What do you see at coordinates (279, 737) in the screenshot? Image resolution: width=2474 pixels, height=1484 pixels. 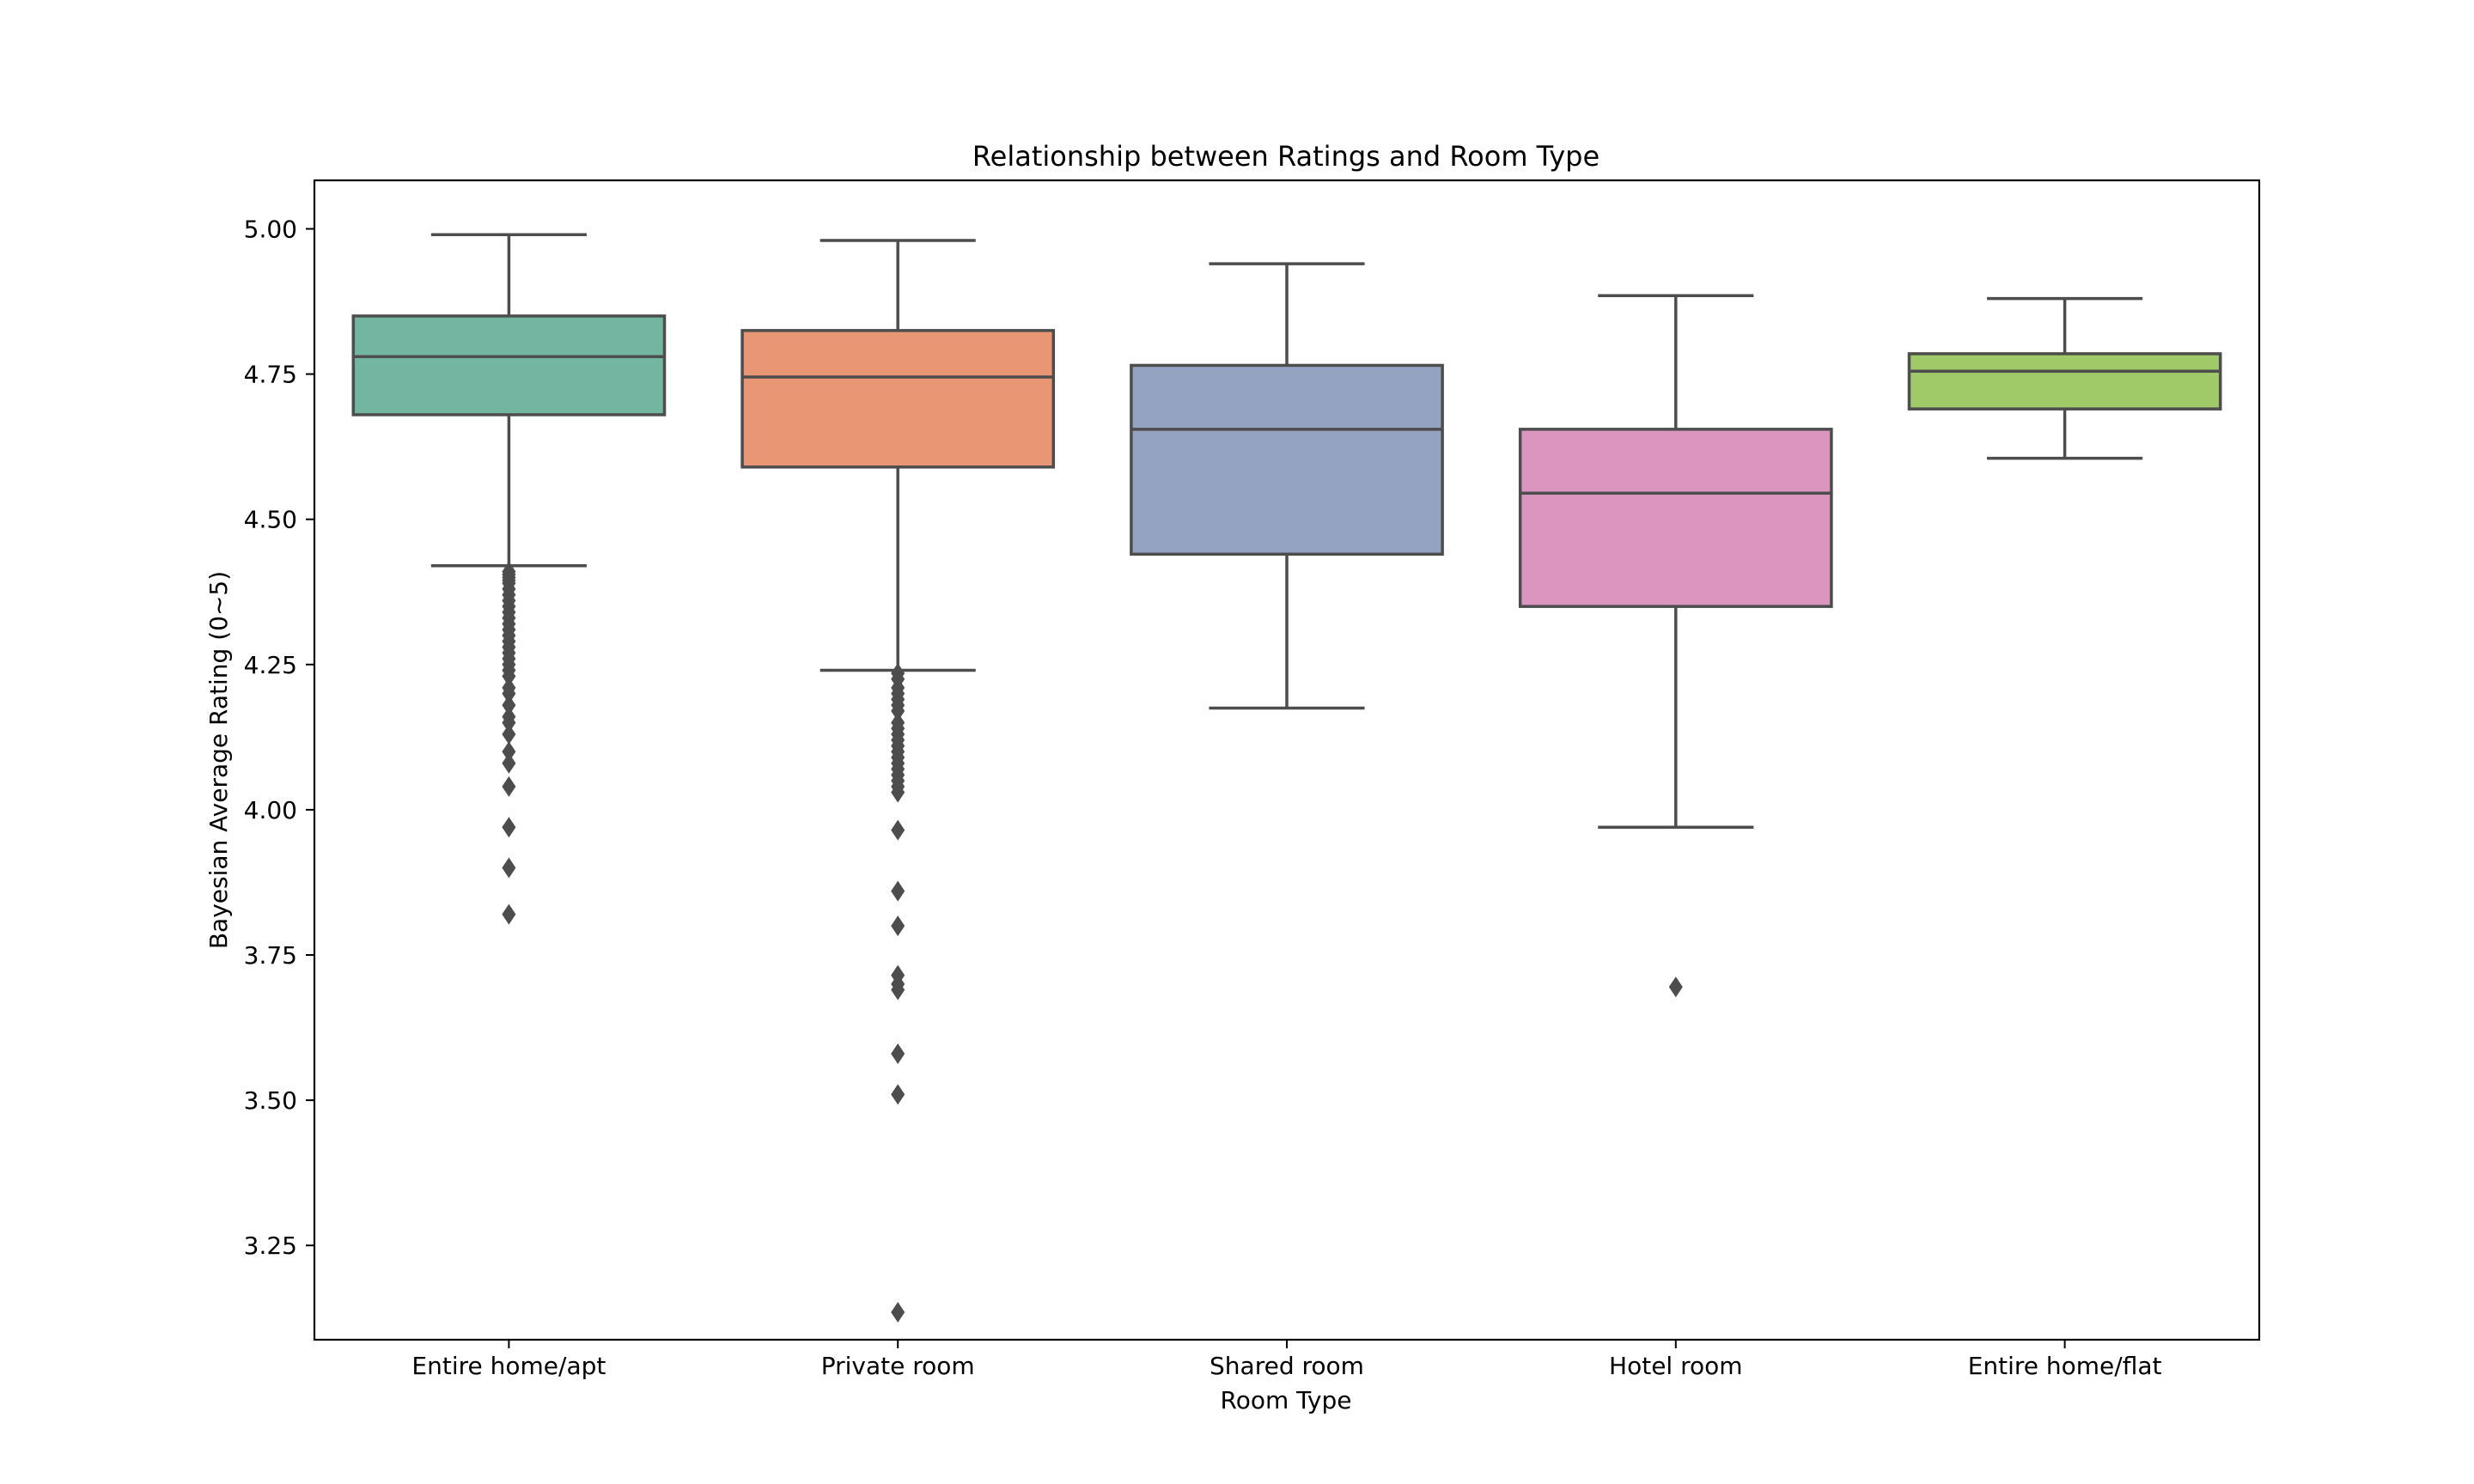 I see `y-axis: 3.25 3.50 3.75 4.00 4.25 4.50 4.75 5.00` at bounding box center [279, 737].